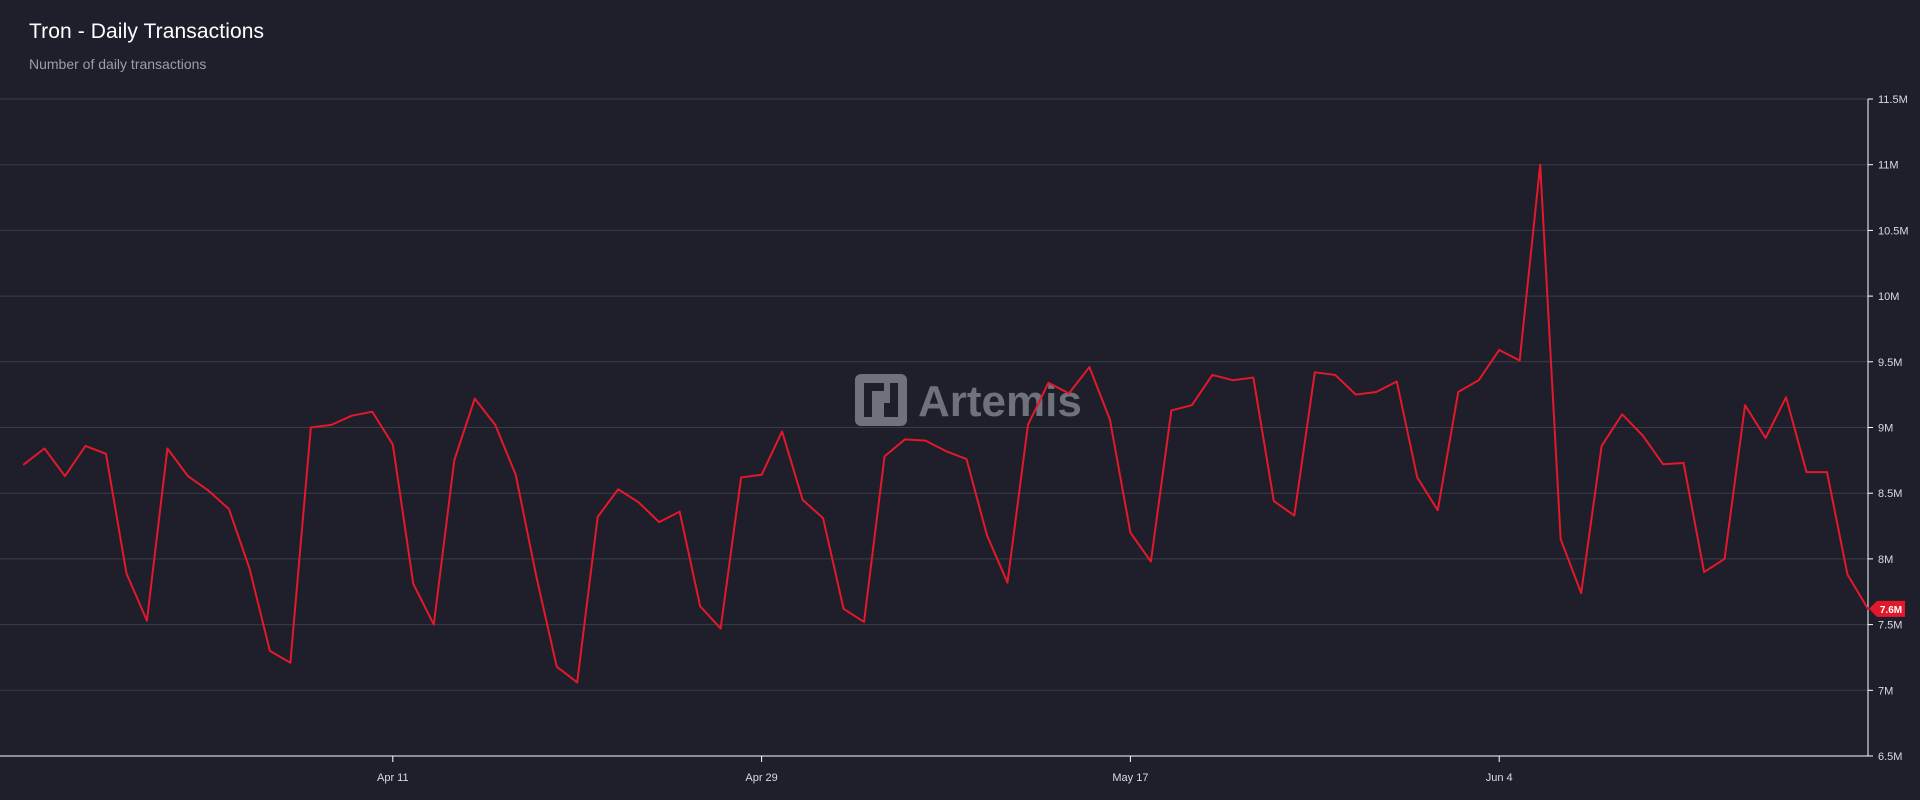 The image size is (1920, 800). Describe the element at coordinates (147, 31) in the screenshot. I see `chart-title: Tron - Daily Transactions` at that location.